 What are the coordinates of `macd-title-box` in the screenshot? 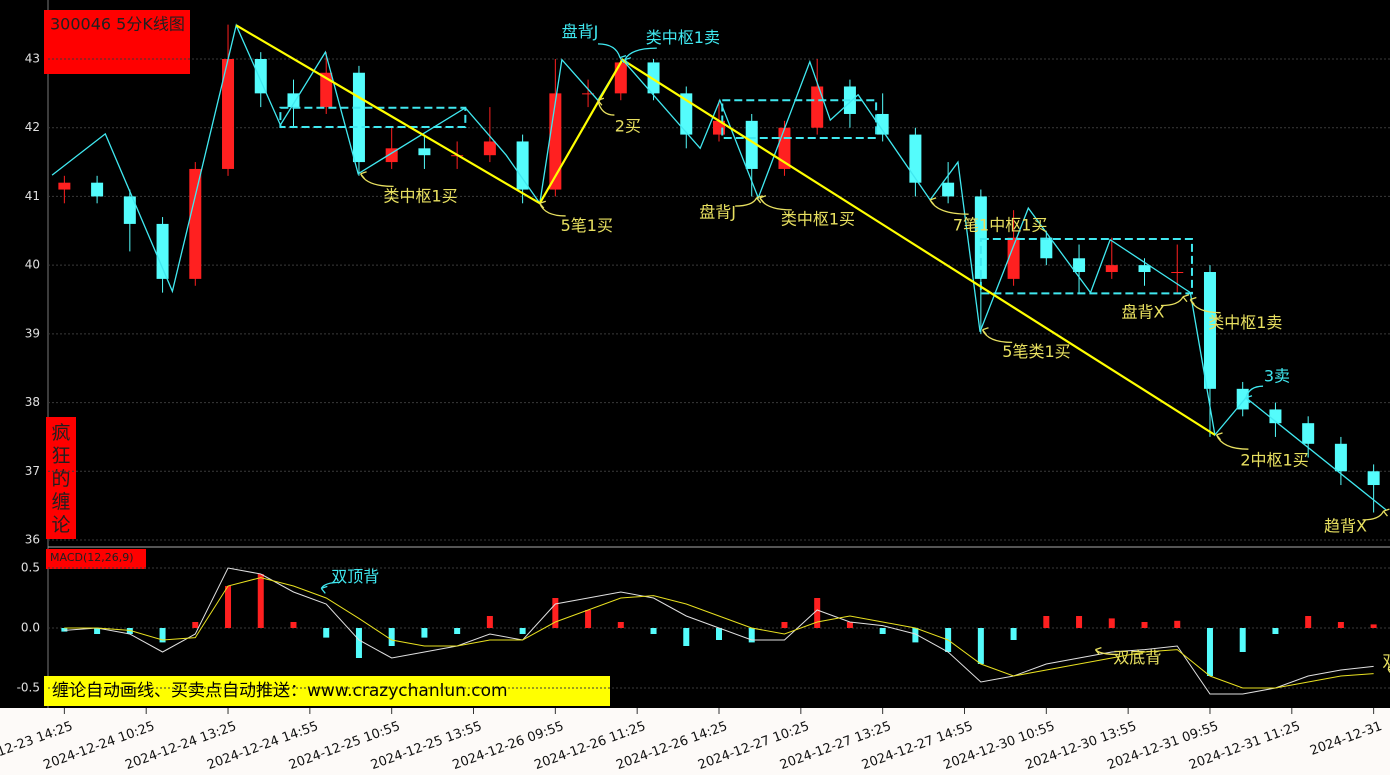 It's located at (96, 559).